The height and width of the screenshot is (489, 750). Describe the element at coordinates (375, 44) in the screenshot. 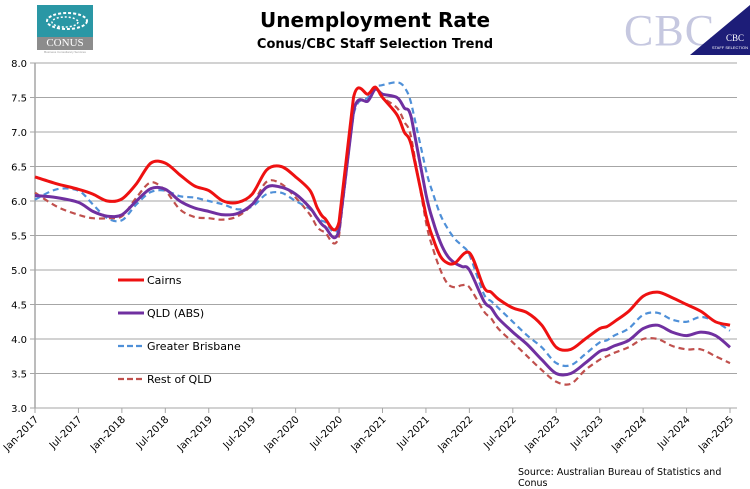

I see `chart-subtitle: Conus/CBC Staff Selection Trend` at that location.